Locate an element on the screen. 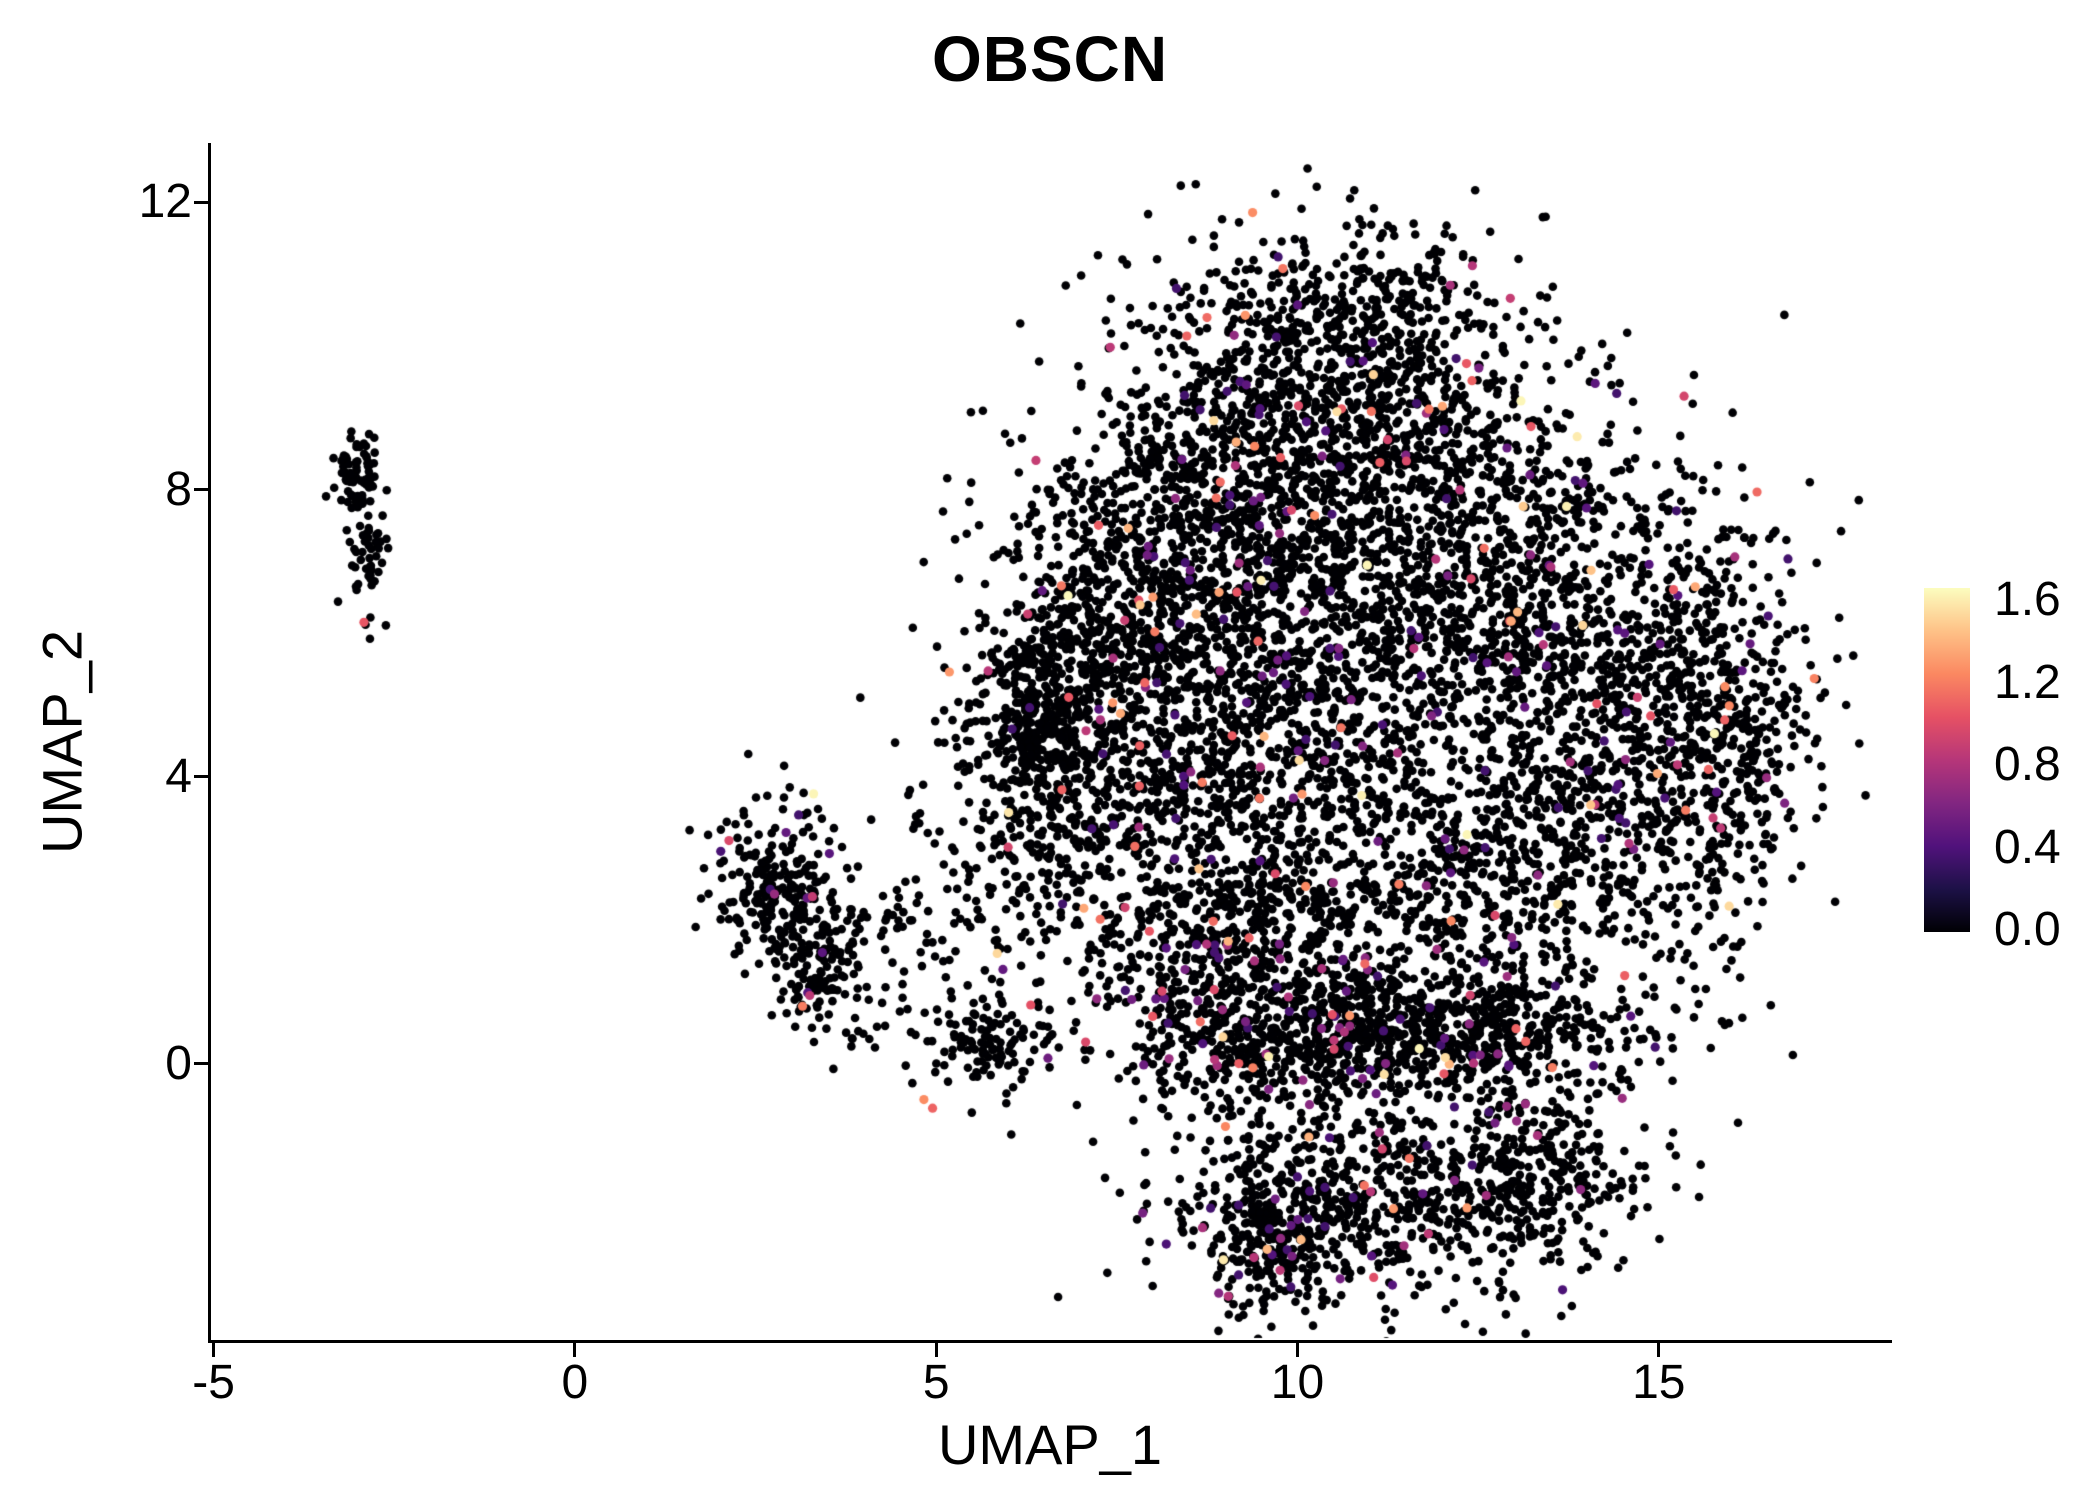 Image resolution: width=2100 pixels, height=1500 pixels. y-tick-label: 0 is located at coordinates (178, 1063).